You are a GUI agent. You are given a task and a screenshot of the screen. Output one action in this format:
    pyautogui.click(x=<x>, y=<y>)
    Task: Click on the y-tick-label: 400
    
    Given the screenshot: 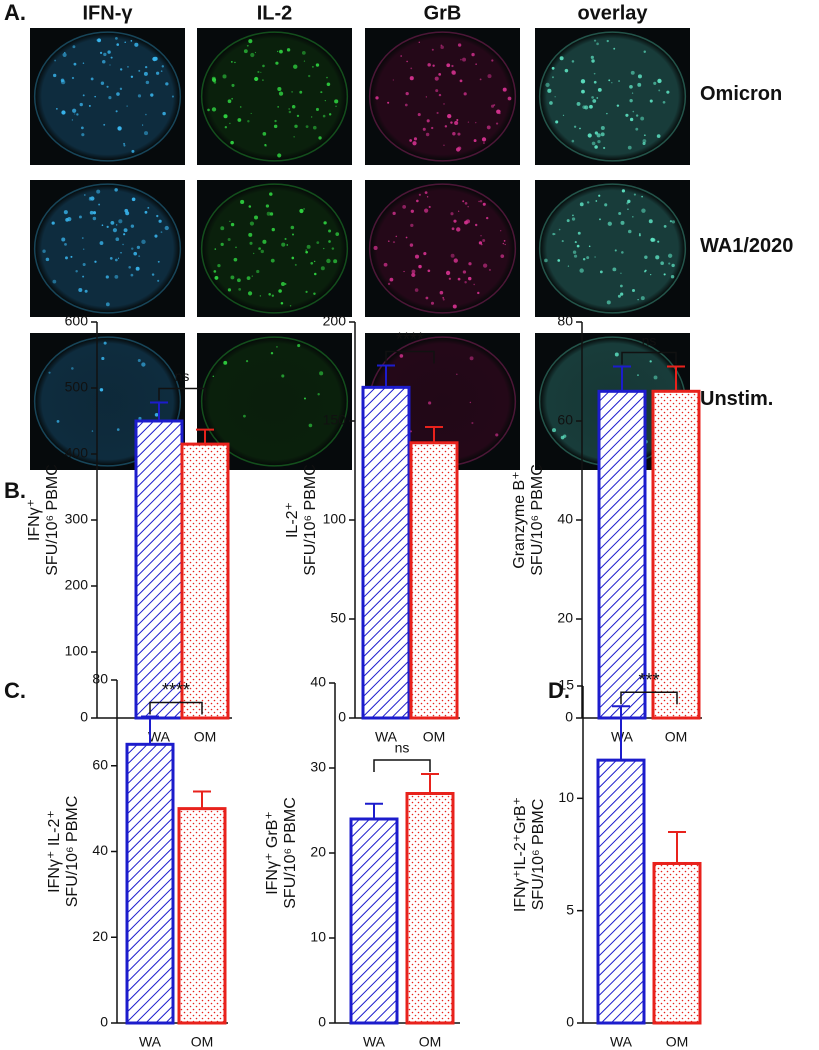 What is the action you would take?
    pyautogui.click(x=77, y=453)
    